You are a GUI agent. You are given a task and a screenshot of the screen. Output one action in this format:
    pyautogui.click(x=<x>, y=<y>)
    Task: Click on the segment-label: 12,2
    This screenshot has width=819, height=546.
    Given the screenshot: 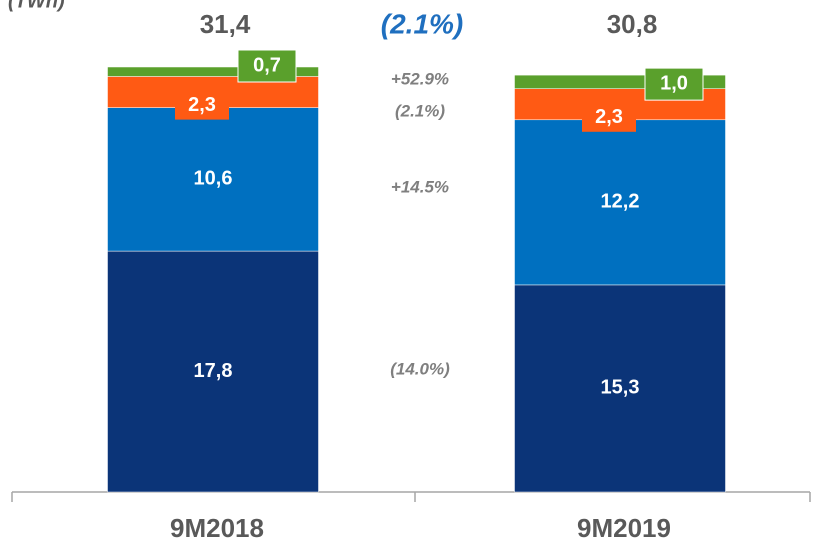 What is the action you would take?
    pyautogui.click(x=620, y=202)
    